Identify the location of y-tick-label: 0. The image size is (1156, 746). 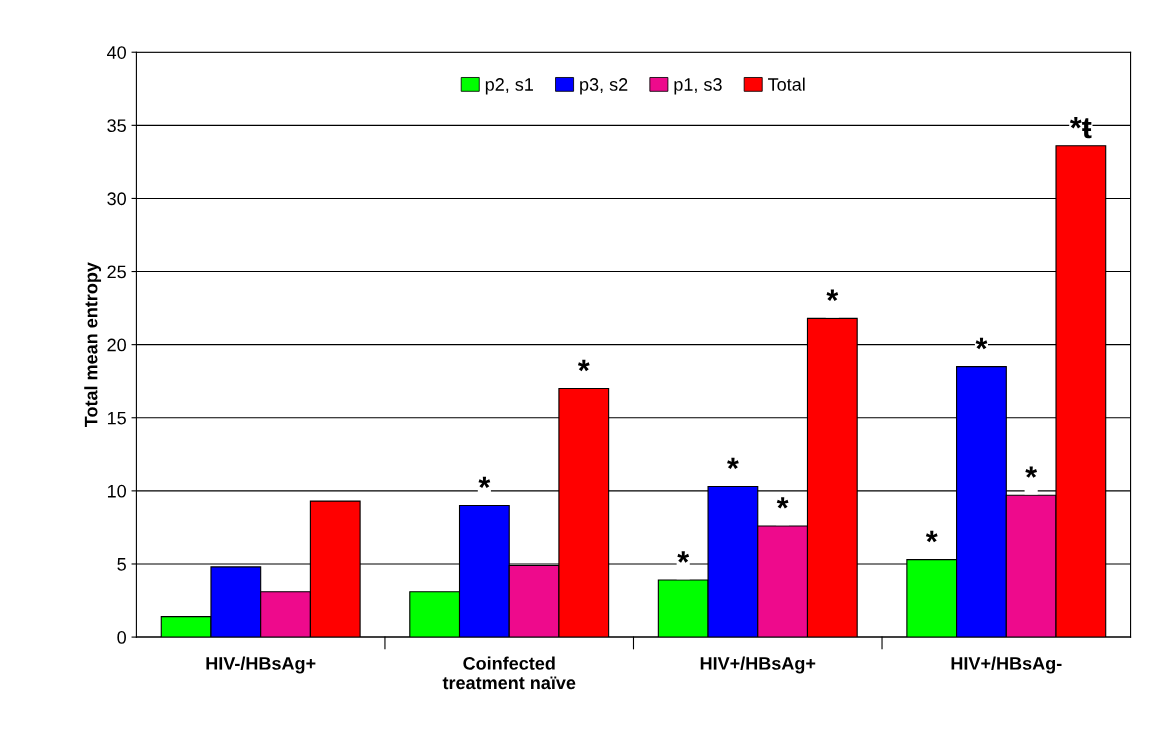
(121, 637).